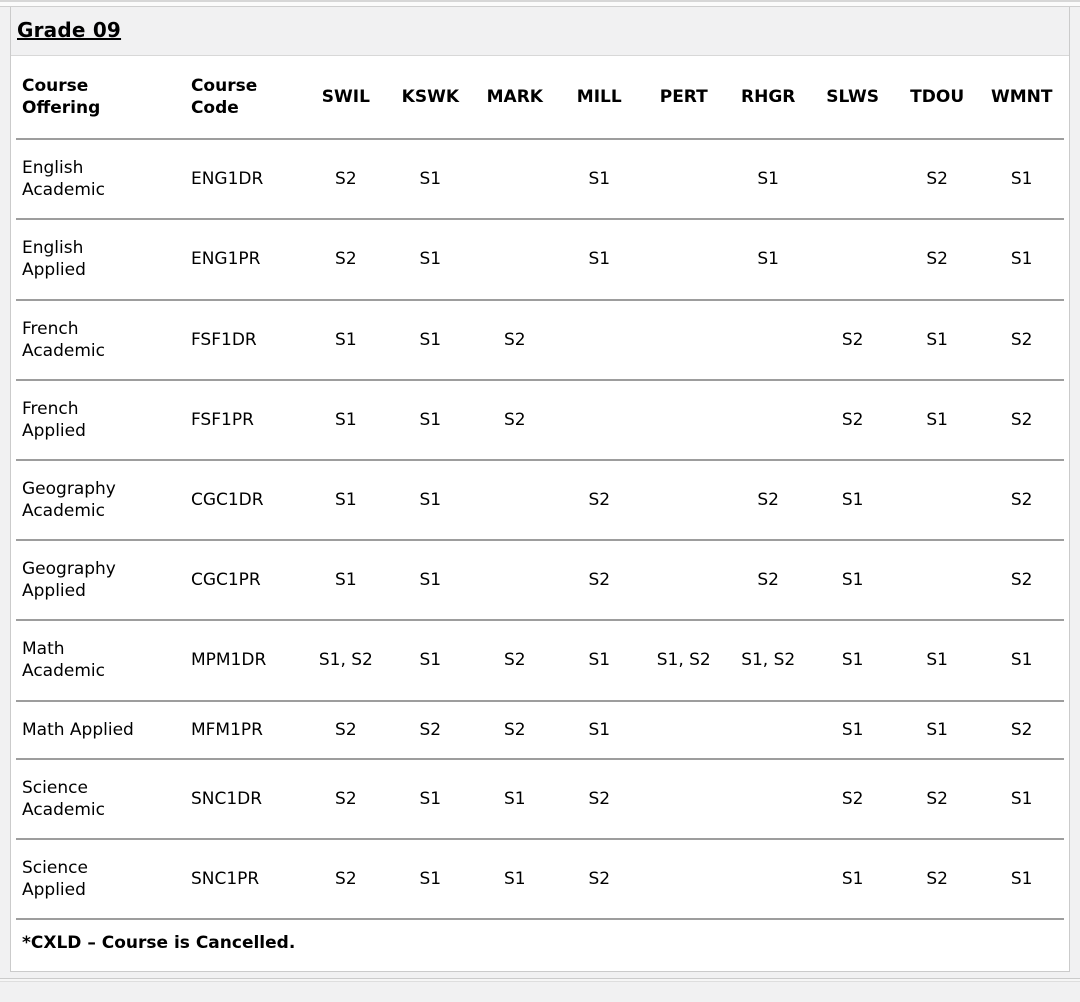 Image resolution: width=1080 pixels, height=1002 pixels. What do you see at coordinates (244, 499) in the screenshot?
I see `cell-code: CGC1DR` at bounding box center [244, 499].